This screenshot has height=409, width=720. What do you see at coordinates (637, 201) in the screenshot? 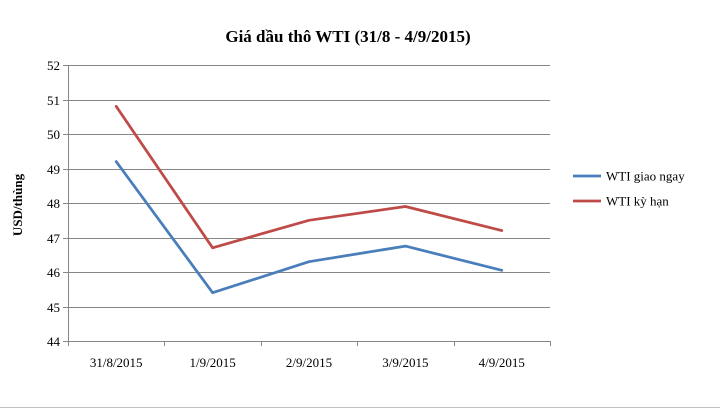
I see `legend-label: WTI kỳ hạn` at bounding box center [637, 201].